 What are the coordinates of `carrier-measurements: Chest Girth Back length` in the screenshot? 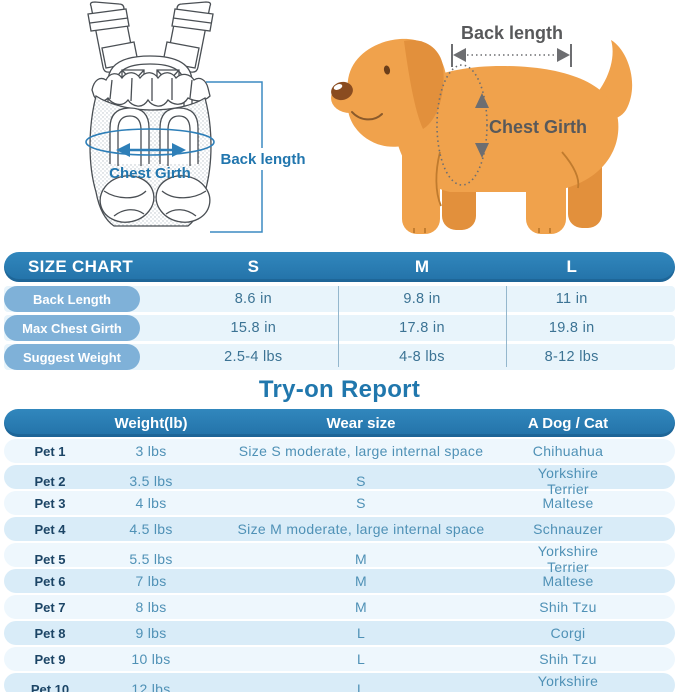 It's located at (197, 157).